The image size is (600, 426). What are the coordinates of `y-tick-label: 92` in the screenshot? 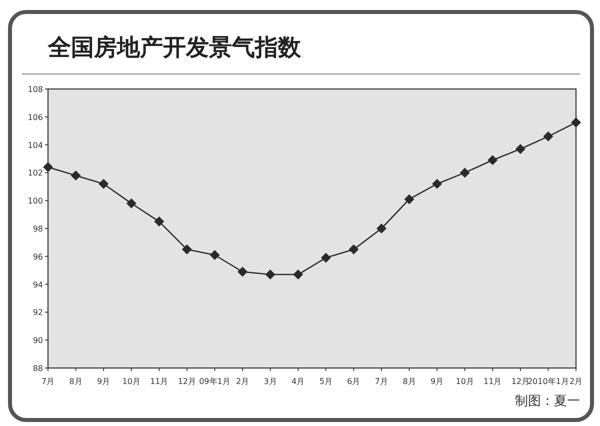 It's located at (37, 313).